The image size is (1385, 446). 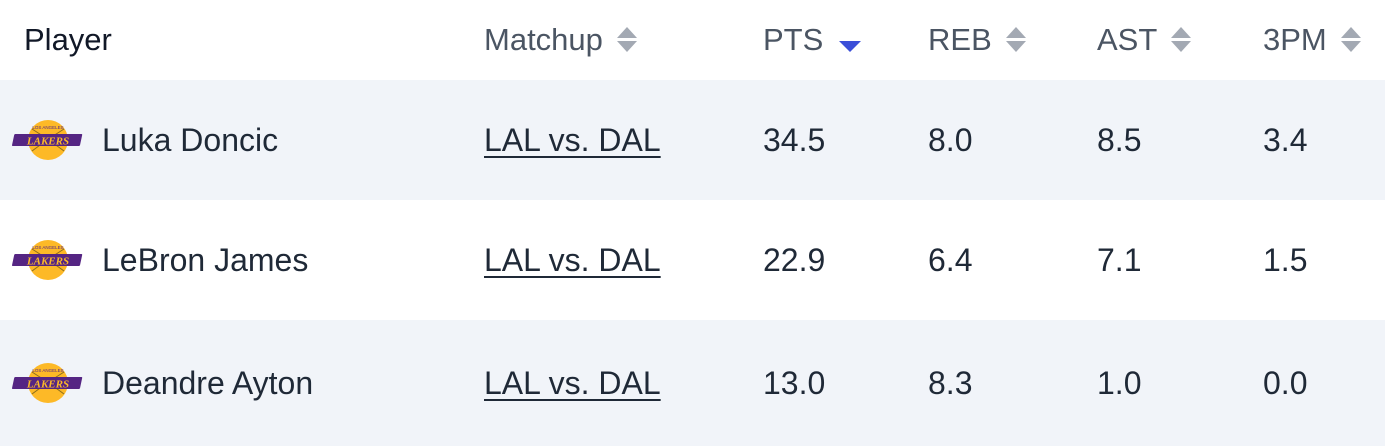 I want to click on player-cell: LAKERS LOS ANGELES Luka Doncic, so click(x=145, y=140).